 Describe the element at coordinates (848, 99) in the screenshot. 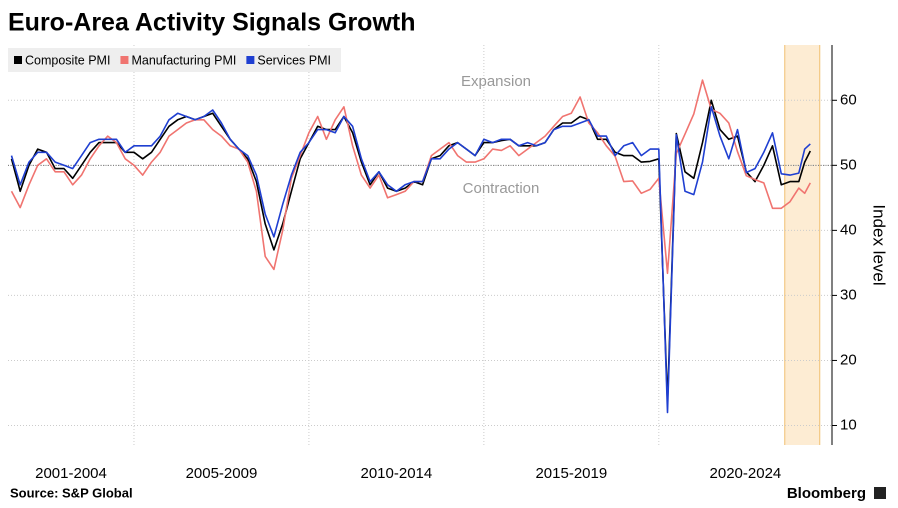

I see `y-tick-label: 60` at that location.